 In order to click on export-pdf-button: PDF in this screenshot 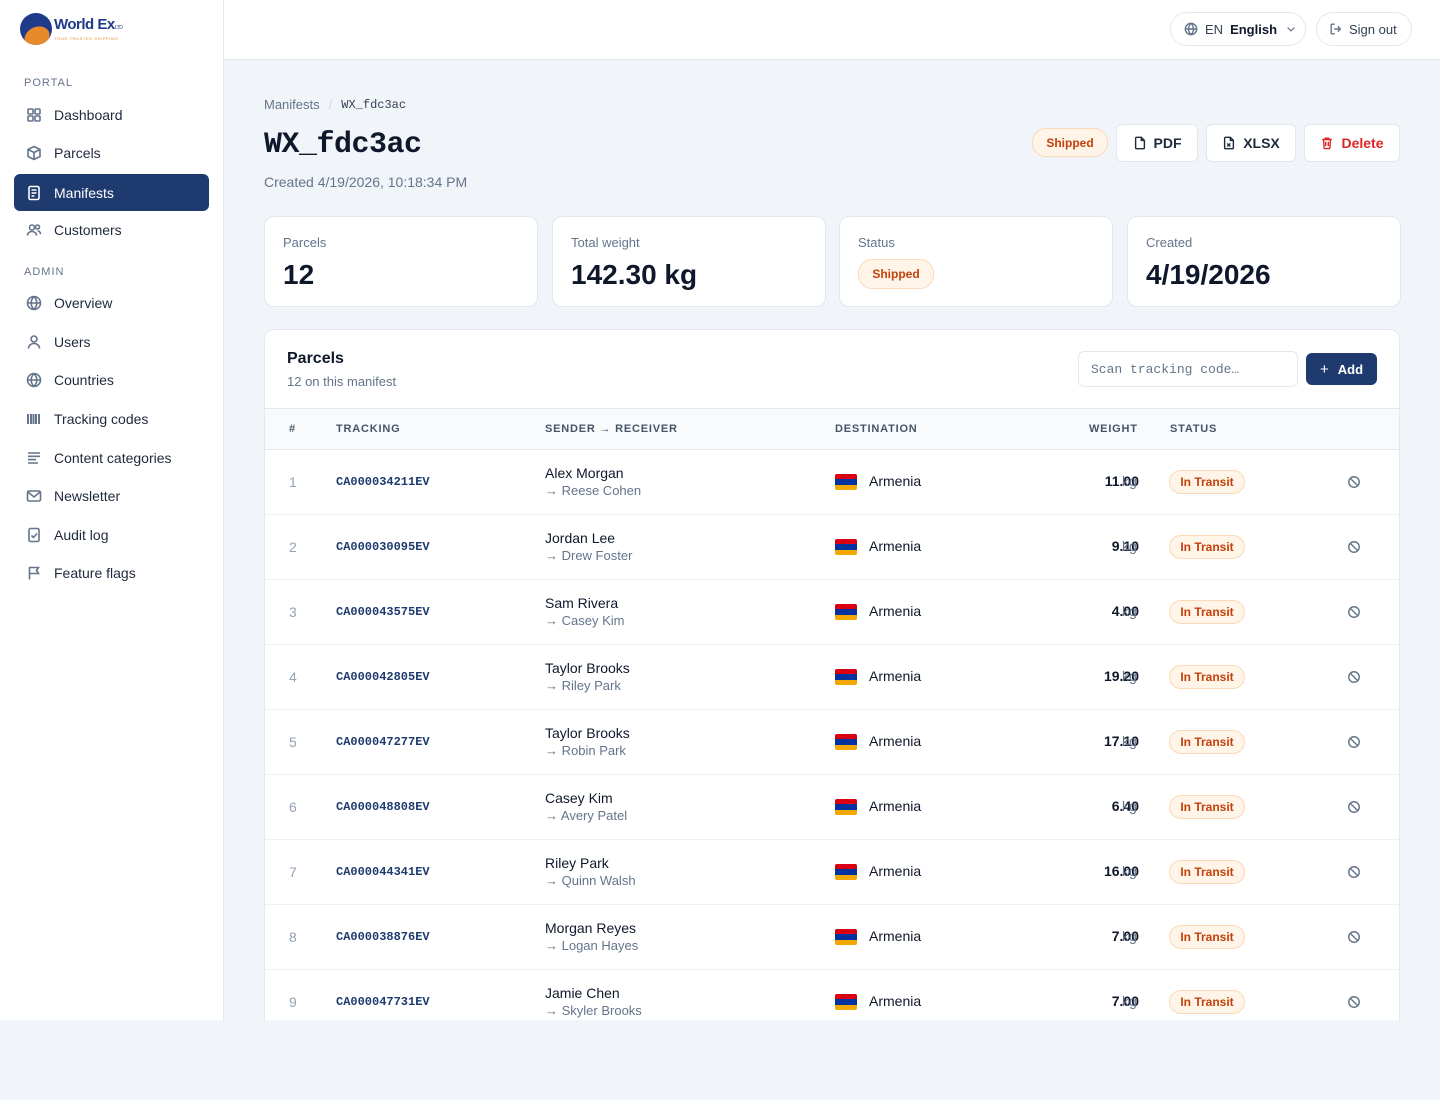, I will do `click(1157, 143)`.